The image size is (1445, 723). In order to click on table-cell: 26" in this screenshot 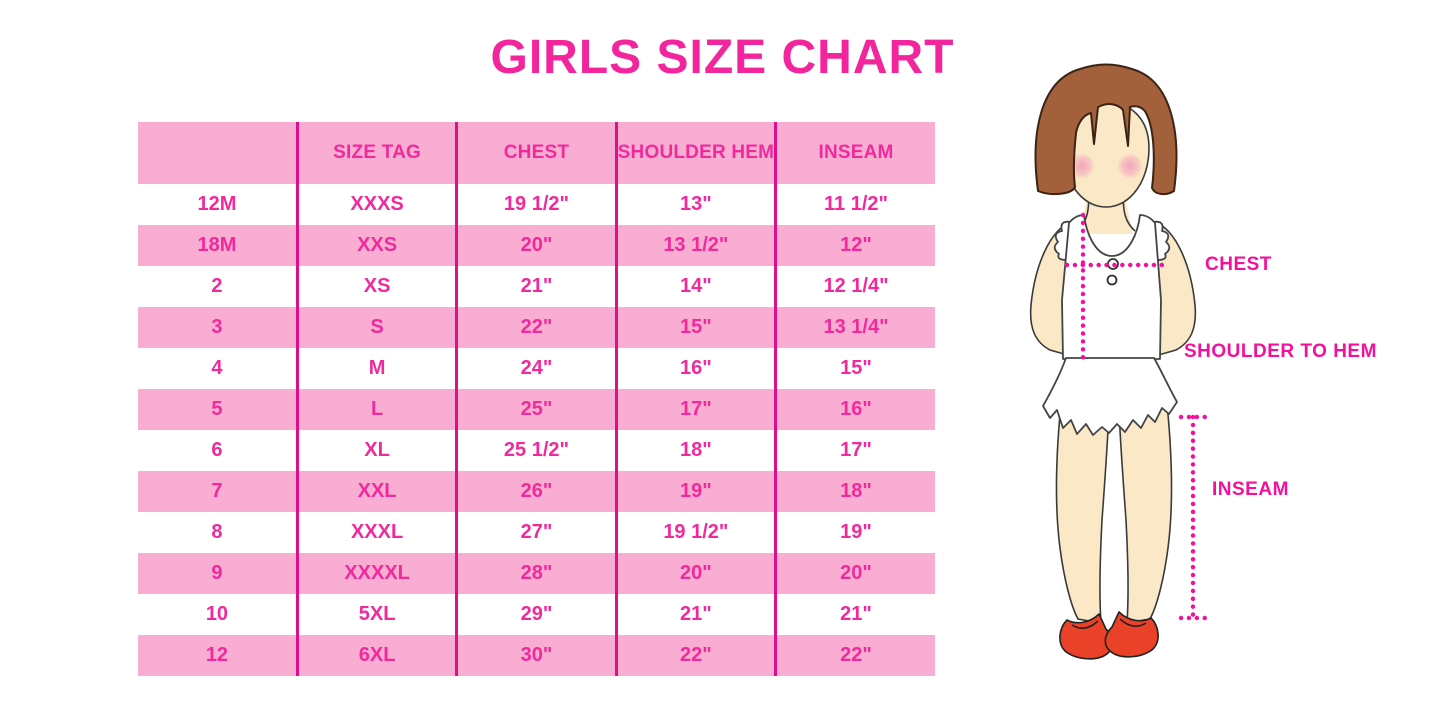, I will do `click(536, 491)`.